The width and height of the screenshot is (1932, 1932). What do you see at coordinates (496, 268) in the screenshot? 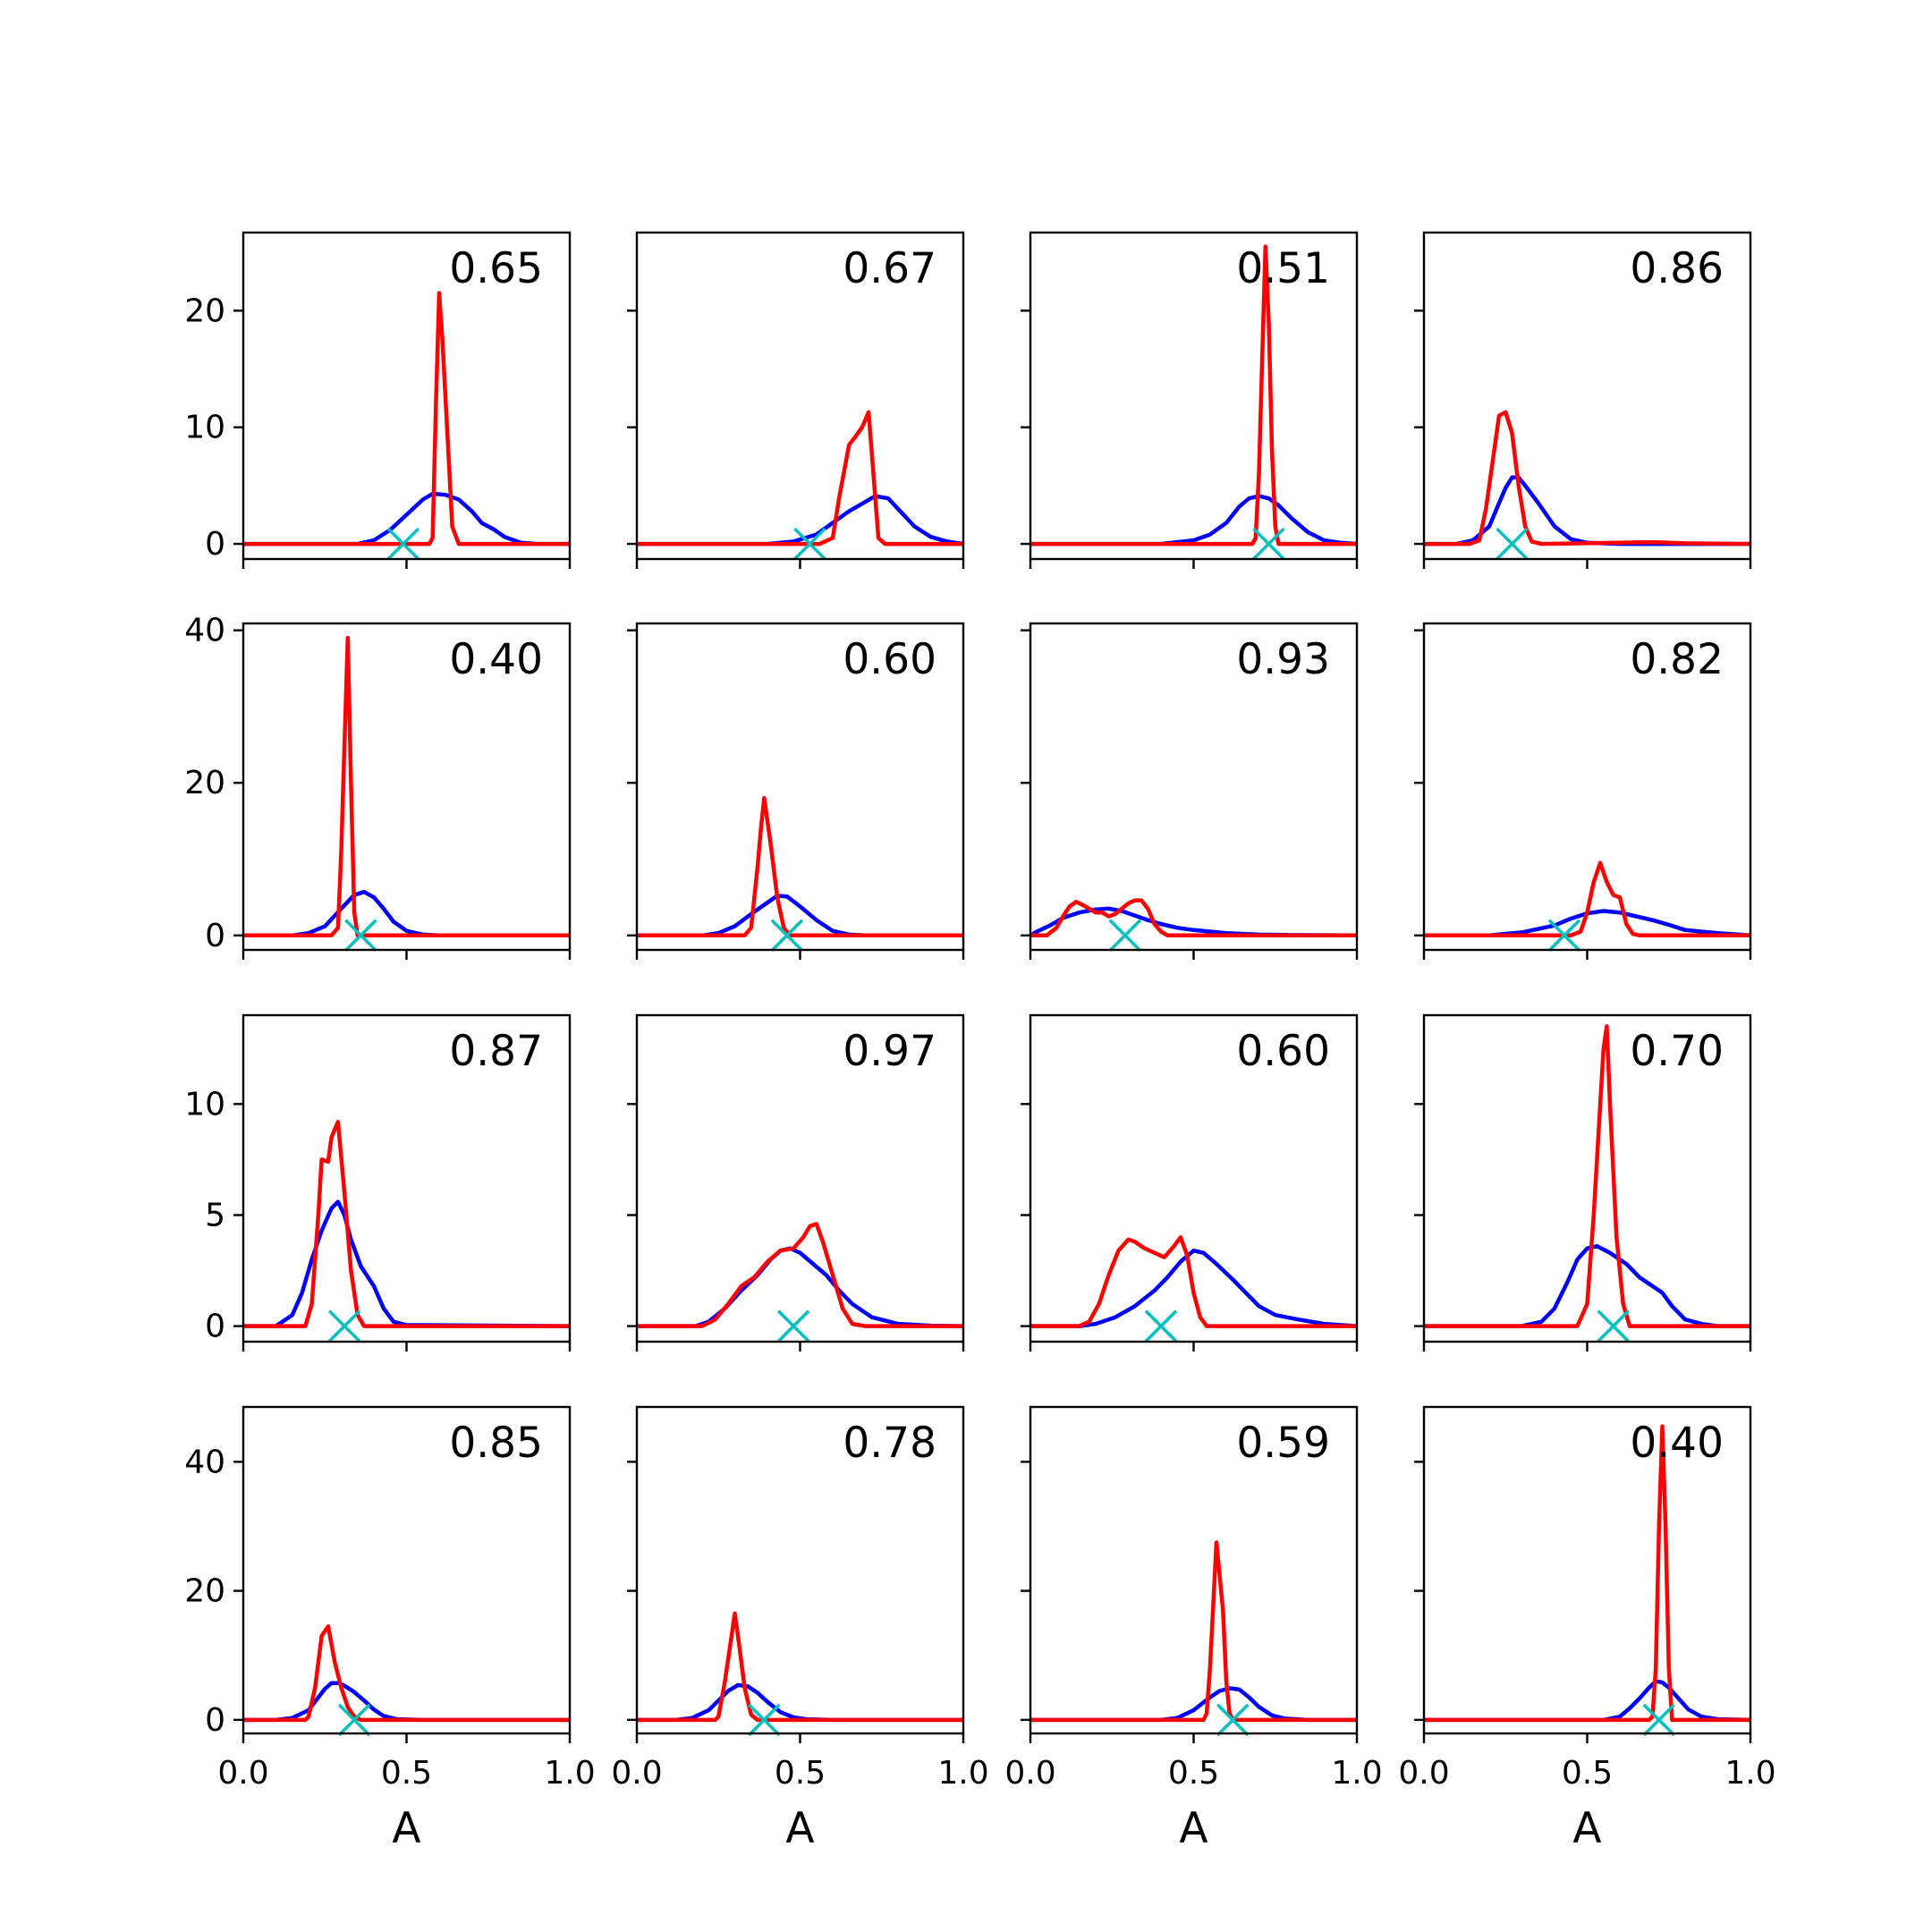
I see `panel-label: 0.65` at bounding box center [496, 268].